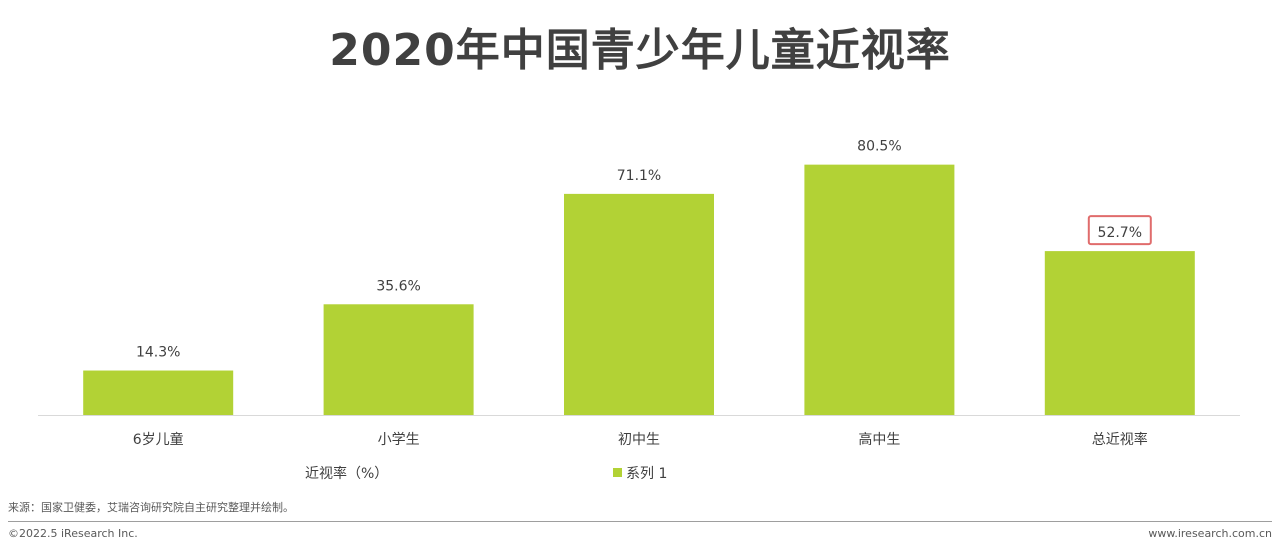 This screenshot has height=552, width=1280. What do you see at coordinates (73, 533) in the screenshot?
I see `copyright-text: ©2022.5 iResearch Inc.` at bounding box center [73, 533].